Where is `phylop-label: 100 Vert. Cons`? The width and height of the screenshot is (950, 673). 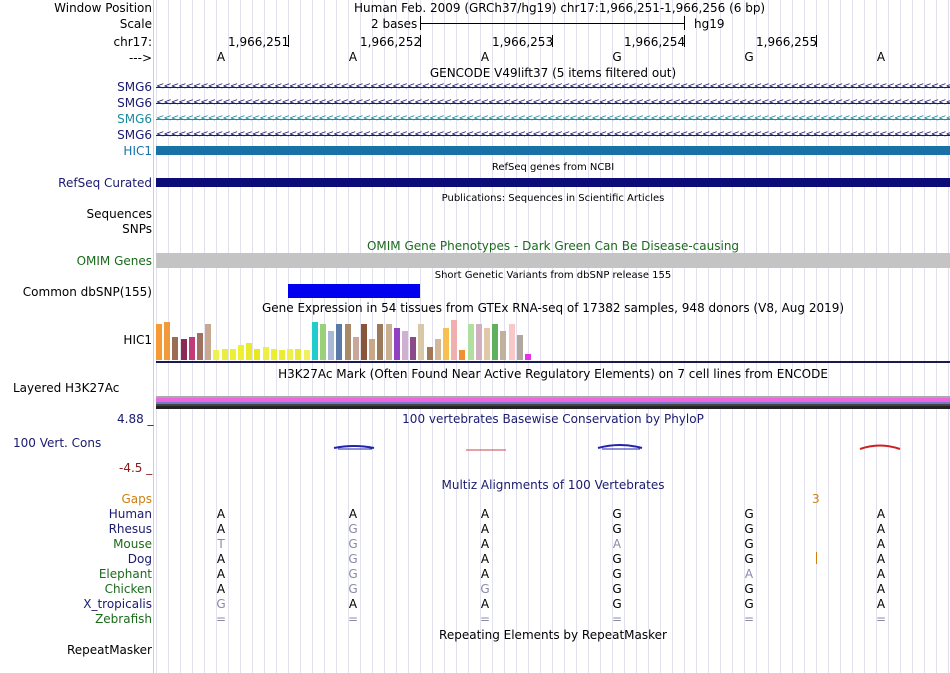 phylop-label: 100 Vert. Cons is located at coordinates (57, 443).